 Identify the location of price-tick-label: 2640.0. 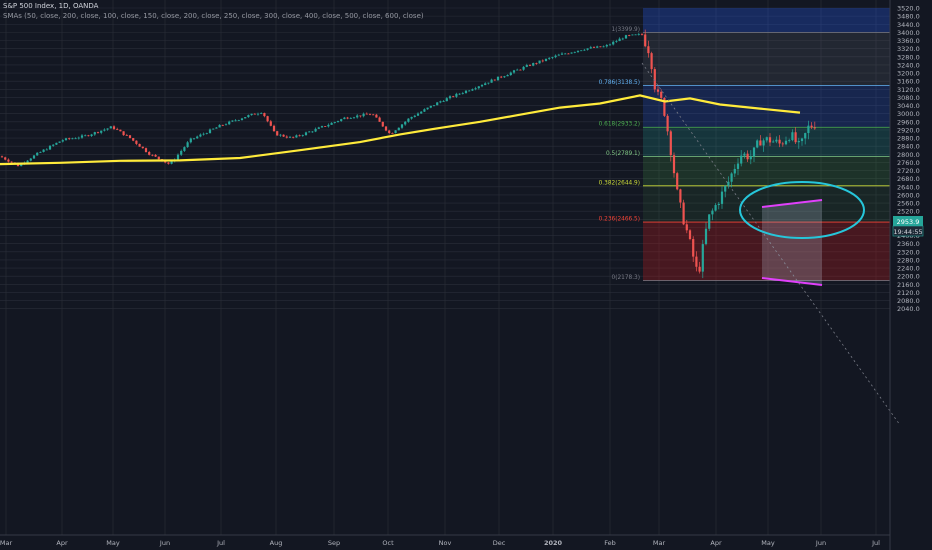
(908, 187).